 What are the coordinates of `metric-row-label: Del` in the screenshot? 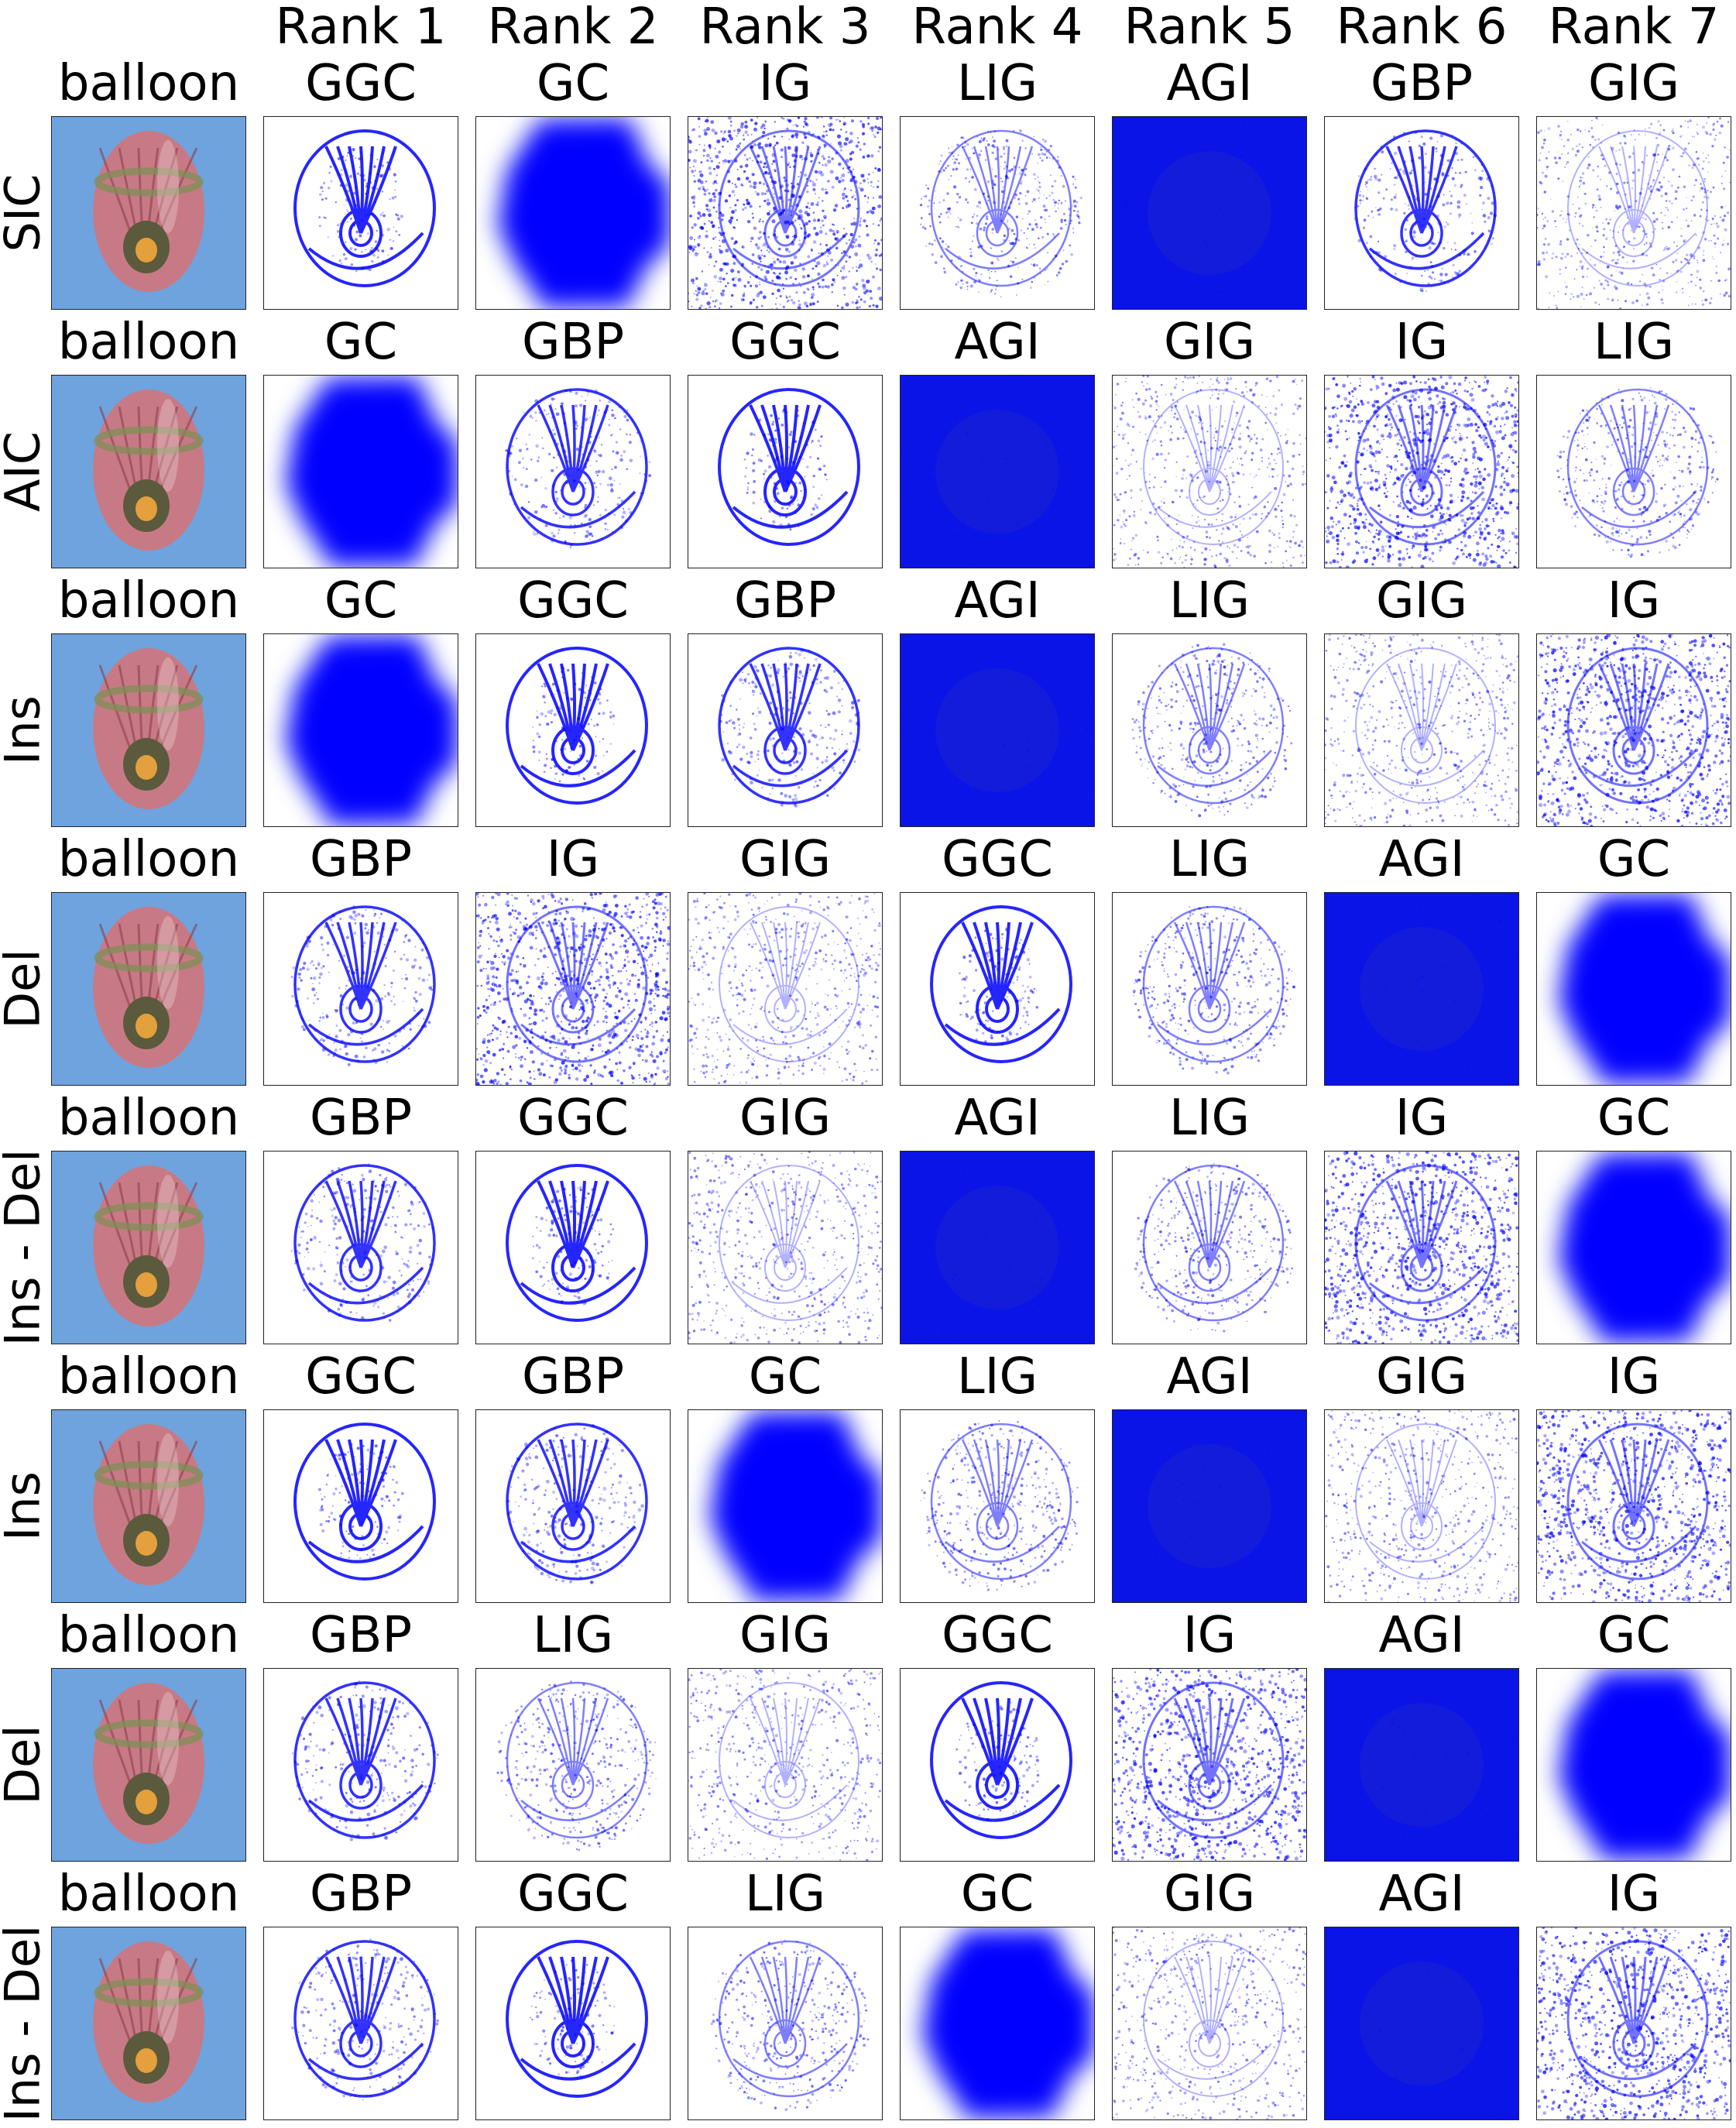 It's located at (25, 1765).